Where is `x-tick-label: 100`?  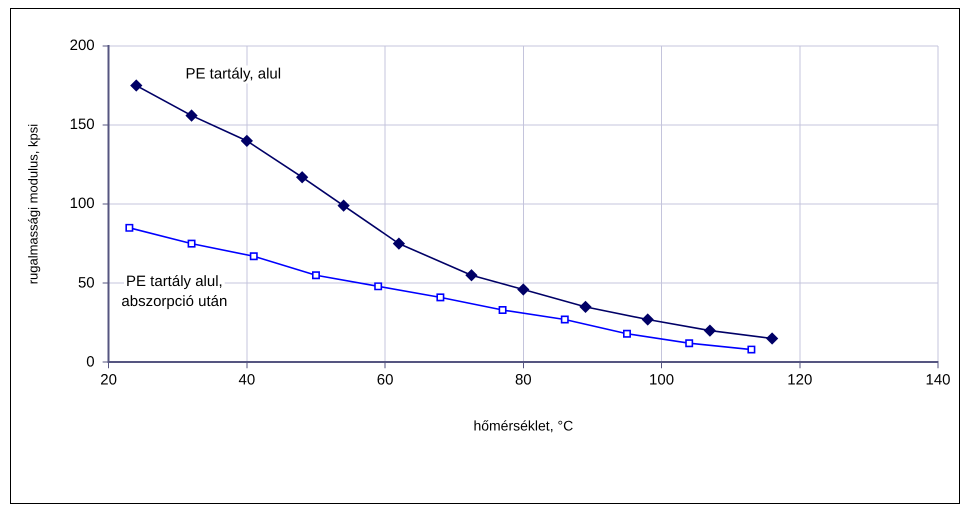 x-tick-label: 100 is located at coordinates (661, 379).